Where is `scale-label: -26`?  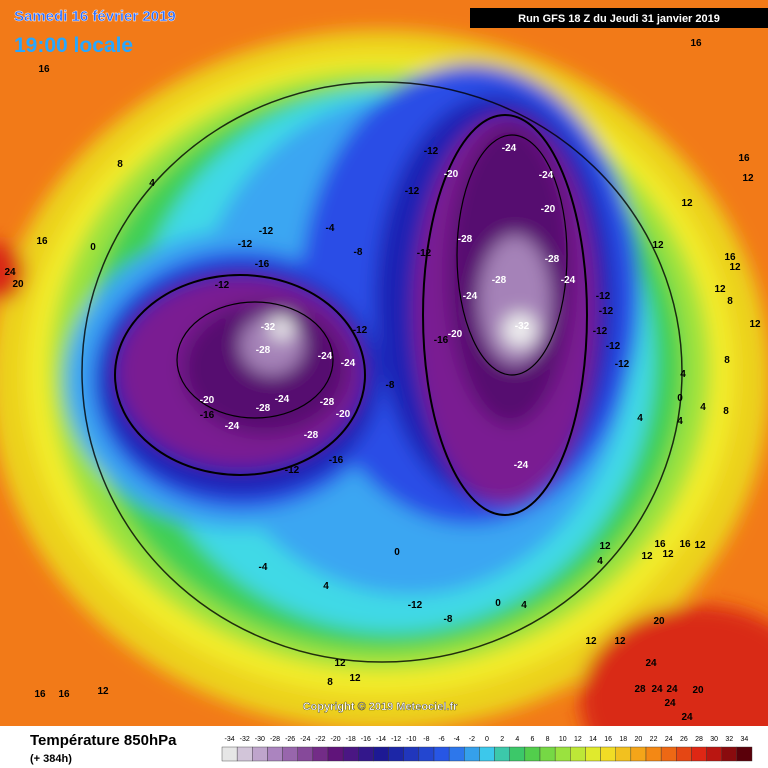 scale-label: -26 is located at coordinates (290, 739).